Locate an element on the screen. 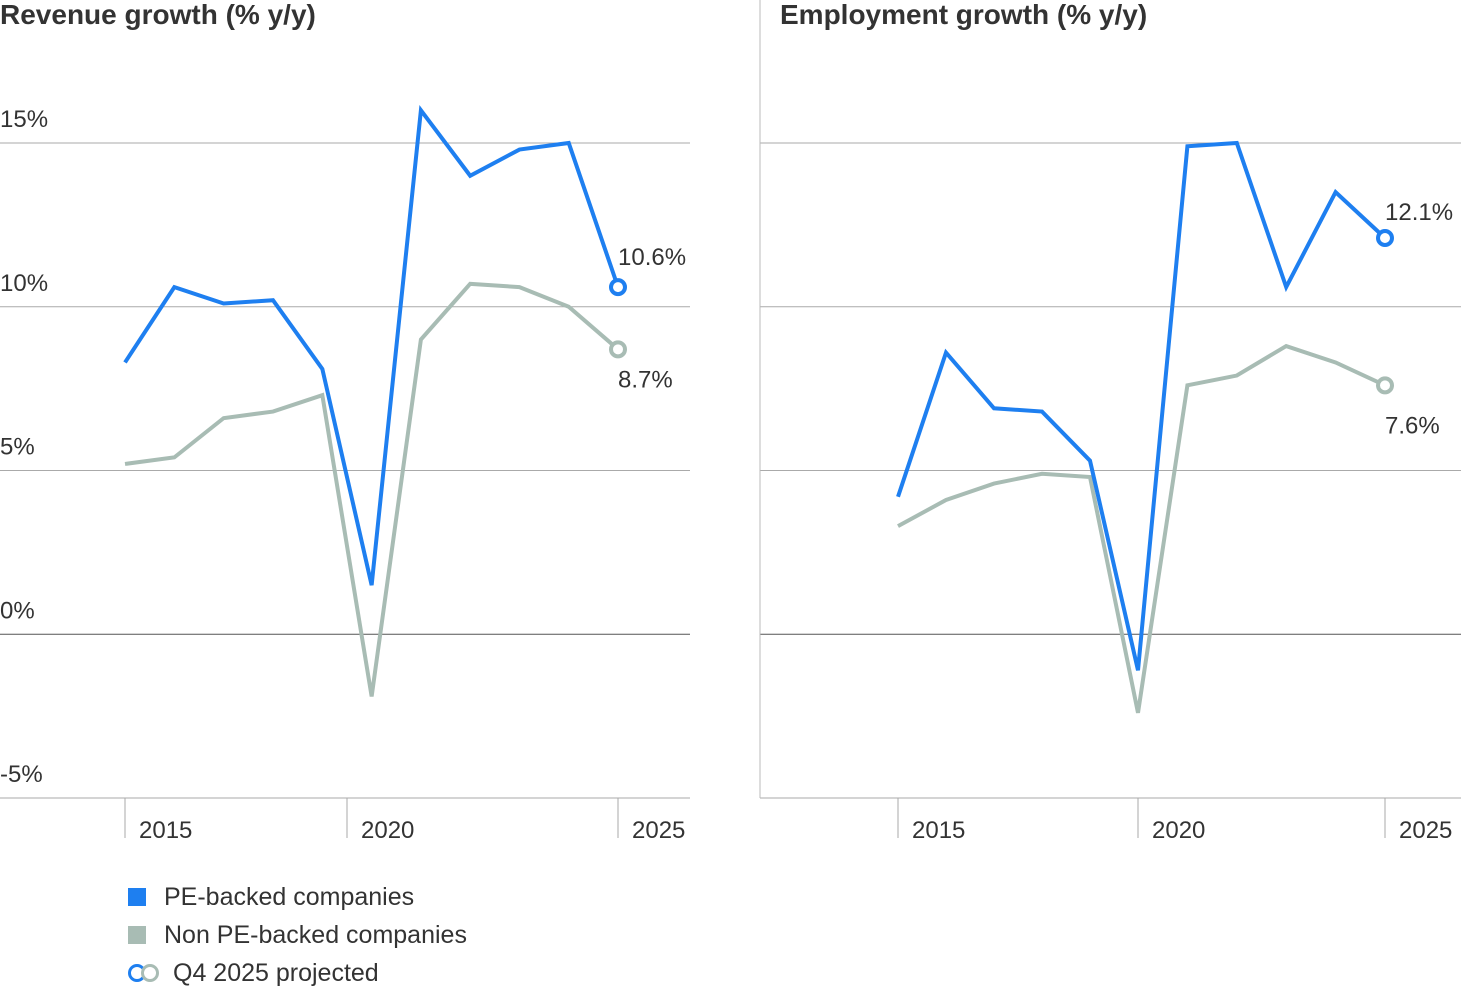 The width and height of the screenshot is (1461, 992). legend-item-non-pe: Non PE-backed companies is located at coordinates (297, 935).